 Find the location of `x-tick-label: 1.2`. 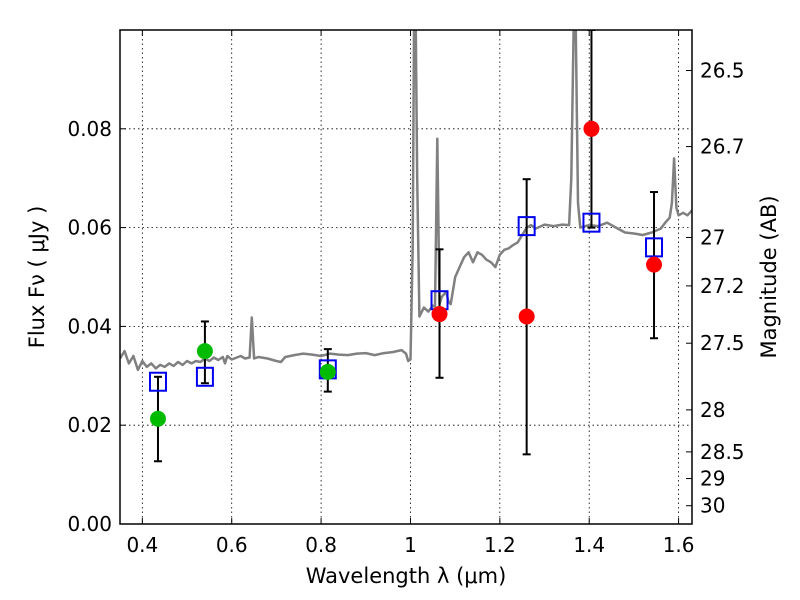

x-tick-label: 1.2 is located at coordinates (500, 545).